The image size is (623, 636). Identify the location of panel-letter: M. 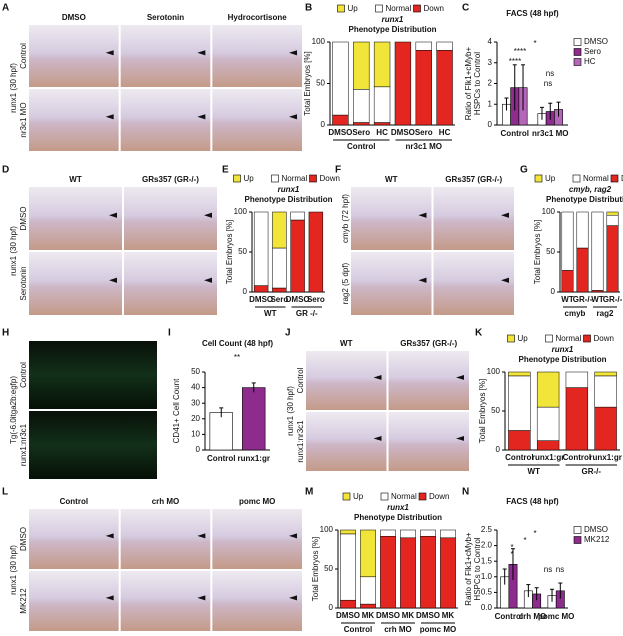
(309, 492).